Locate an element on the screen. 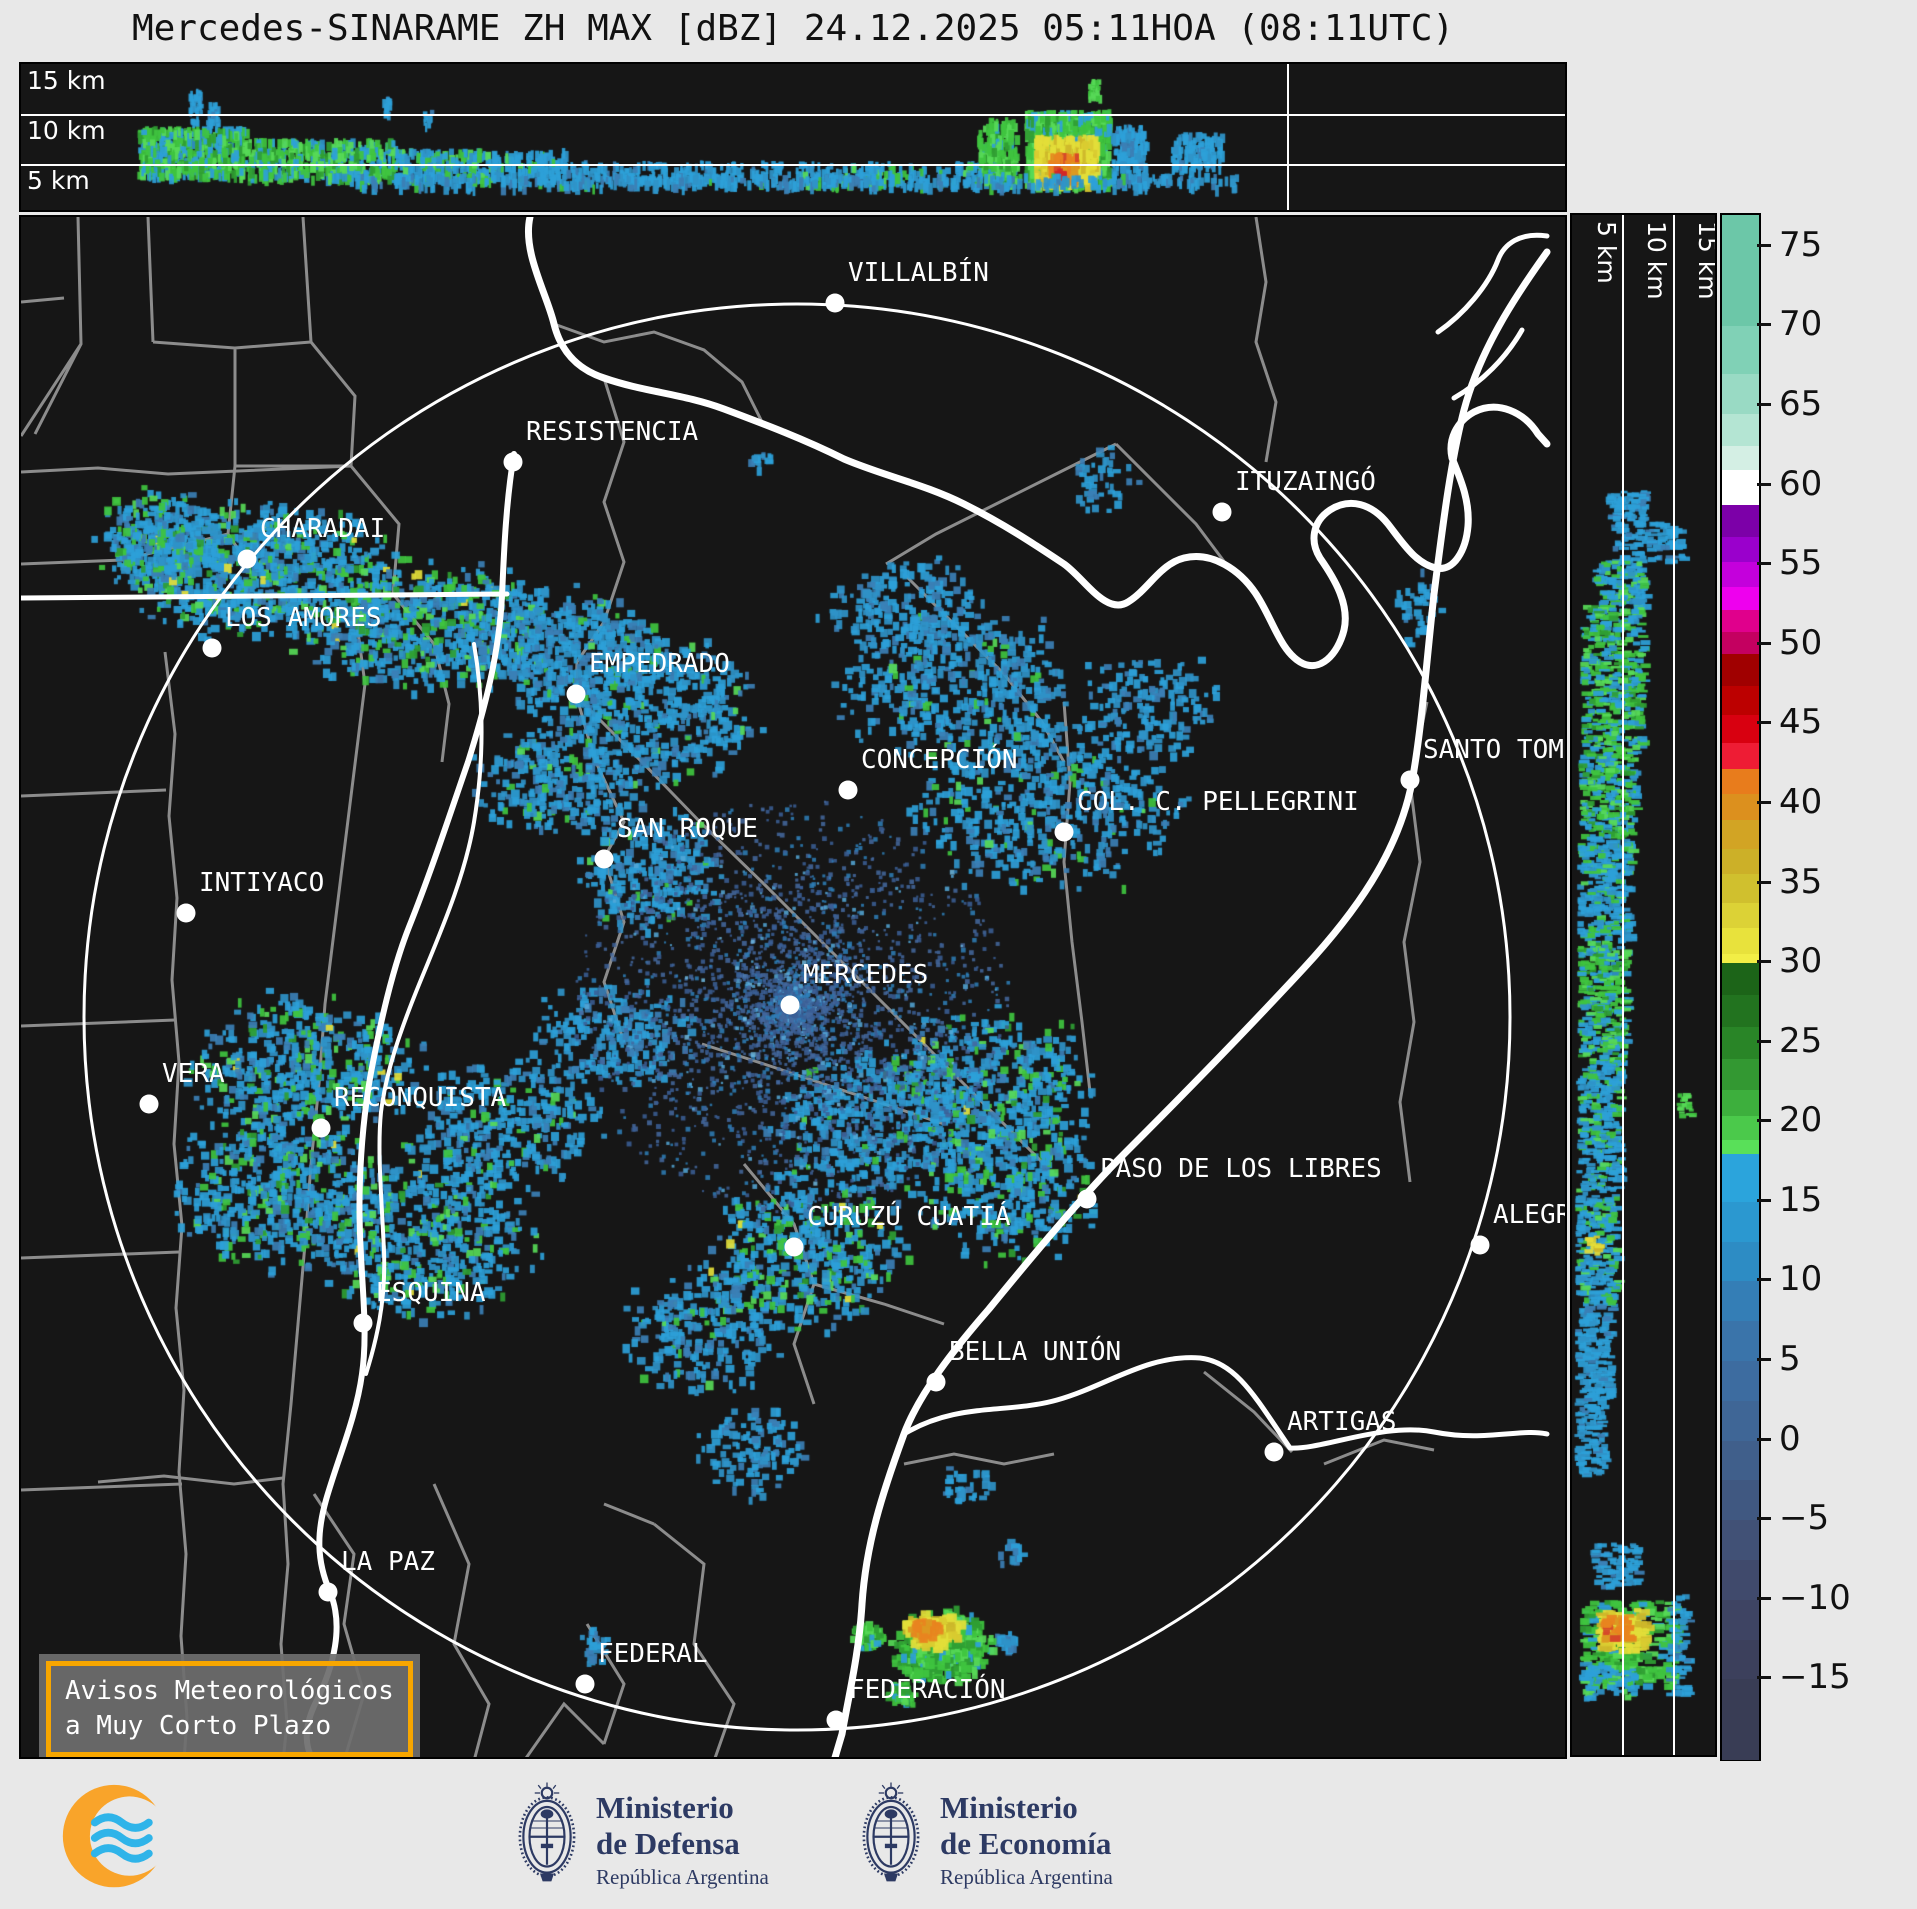 The image size is (1917, 1909). city-label: RESISTENCIA is located at coordinates (612, 432).